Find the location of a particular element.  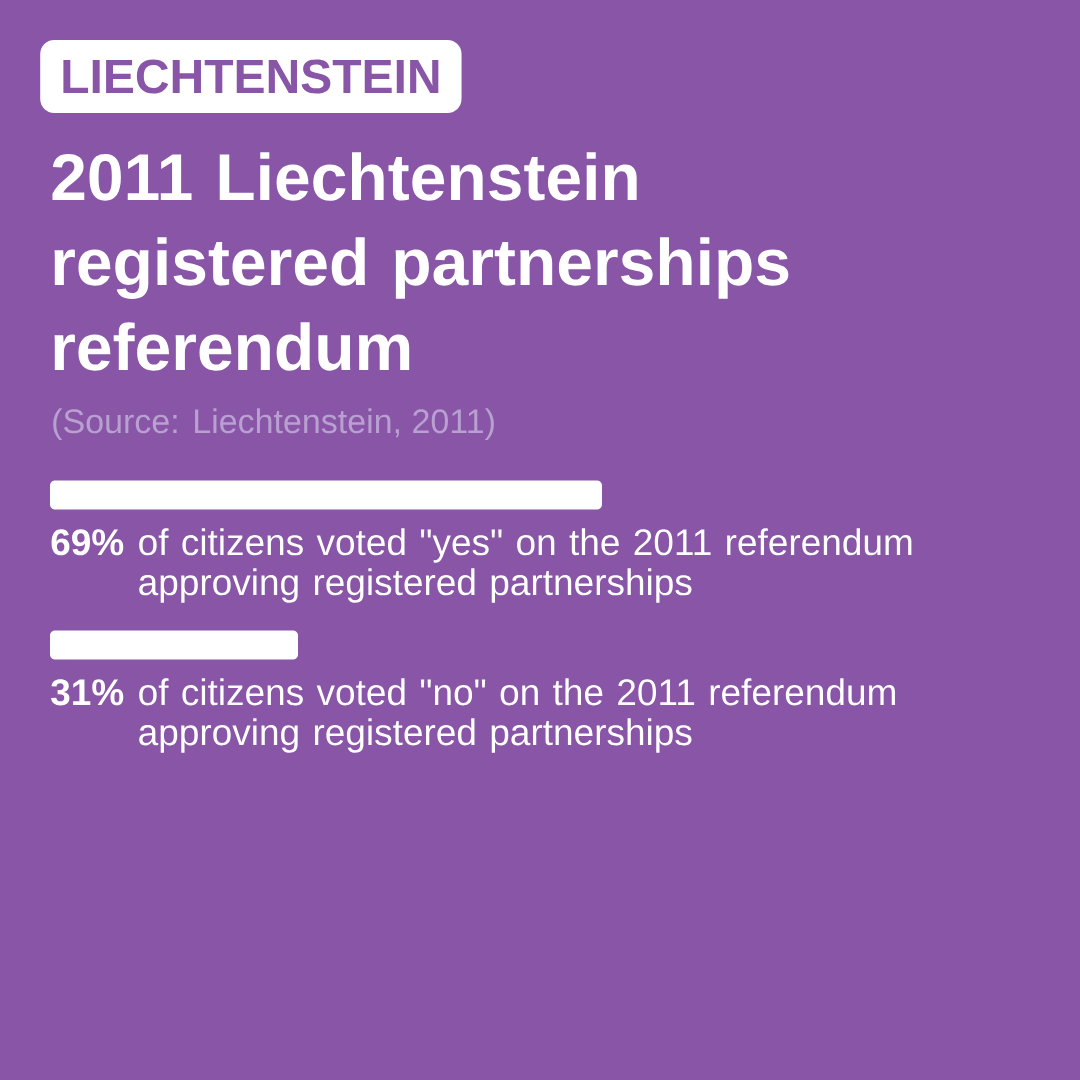

y-tick-label: of citizens voted "yes" on the 2011 referendum approving registered partnerships is located at coordinates (525, 565).